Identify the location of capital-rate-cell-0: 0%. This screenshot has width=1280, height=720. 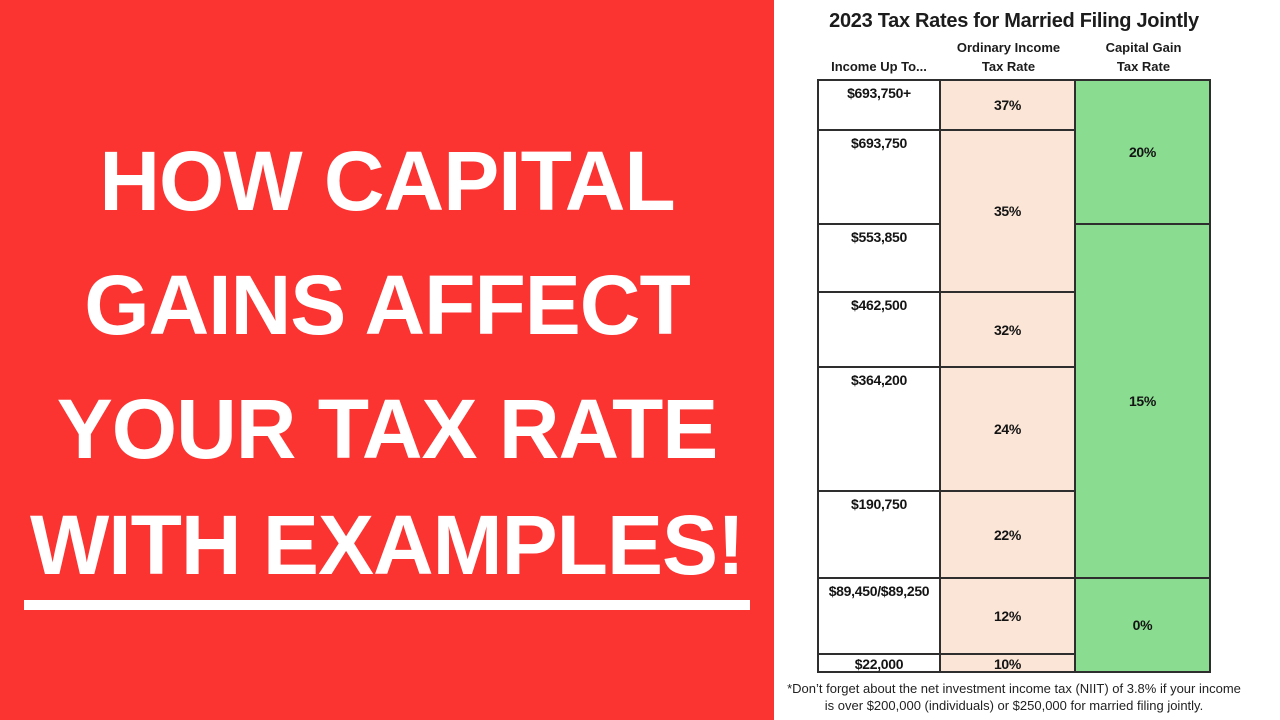
(1142, 625).